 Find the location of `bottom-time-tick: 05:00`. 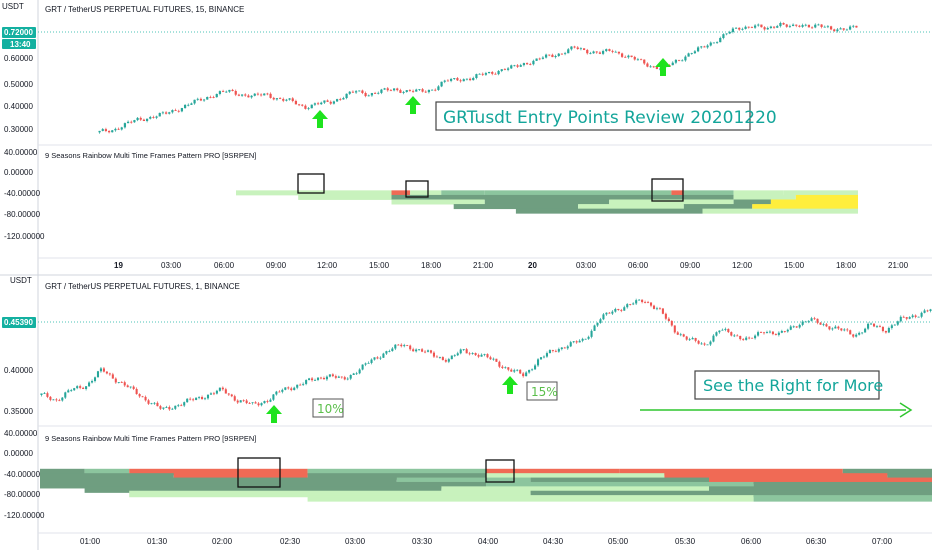

bottom-time-tick: 05:00 is located at coordinates (618, 541).